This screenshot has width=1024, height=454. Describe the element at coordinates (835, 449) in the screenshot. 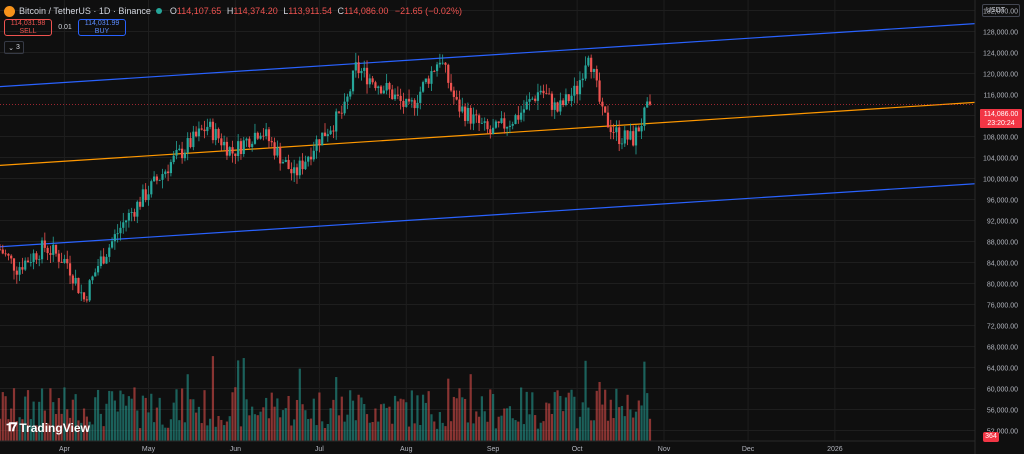

I see `x-tick-label: 2026` at that location.